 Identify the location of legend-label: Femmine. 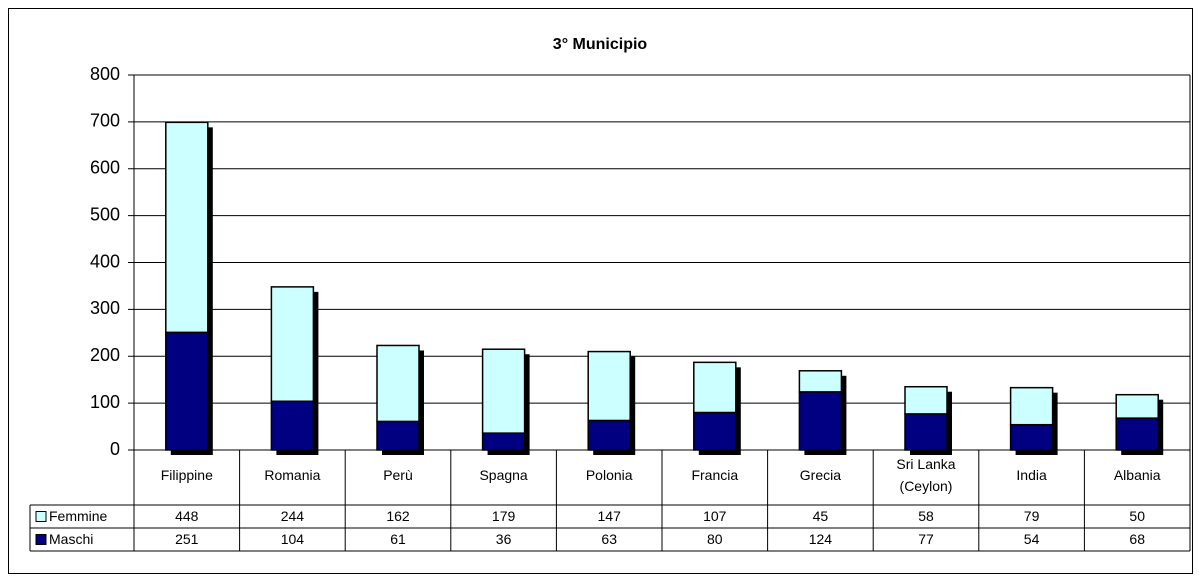
(78, 516).